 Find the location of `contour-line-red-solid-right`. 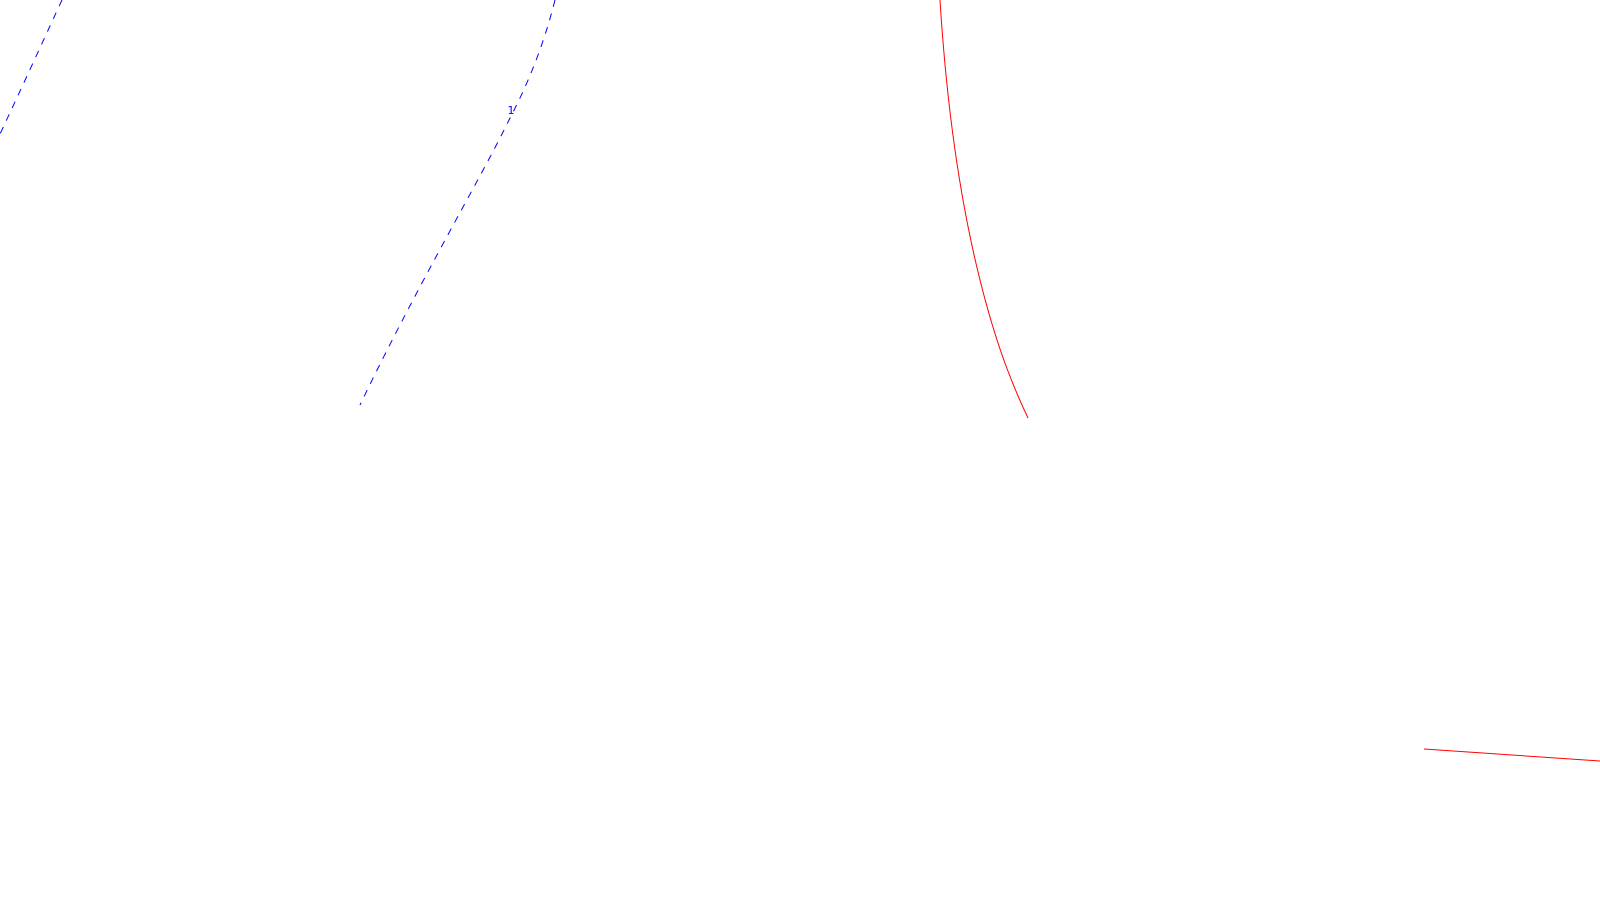

contour-line-red-solid-right is located at coordinates (1511, 755).